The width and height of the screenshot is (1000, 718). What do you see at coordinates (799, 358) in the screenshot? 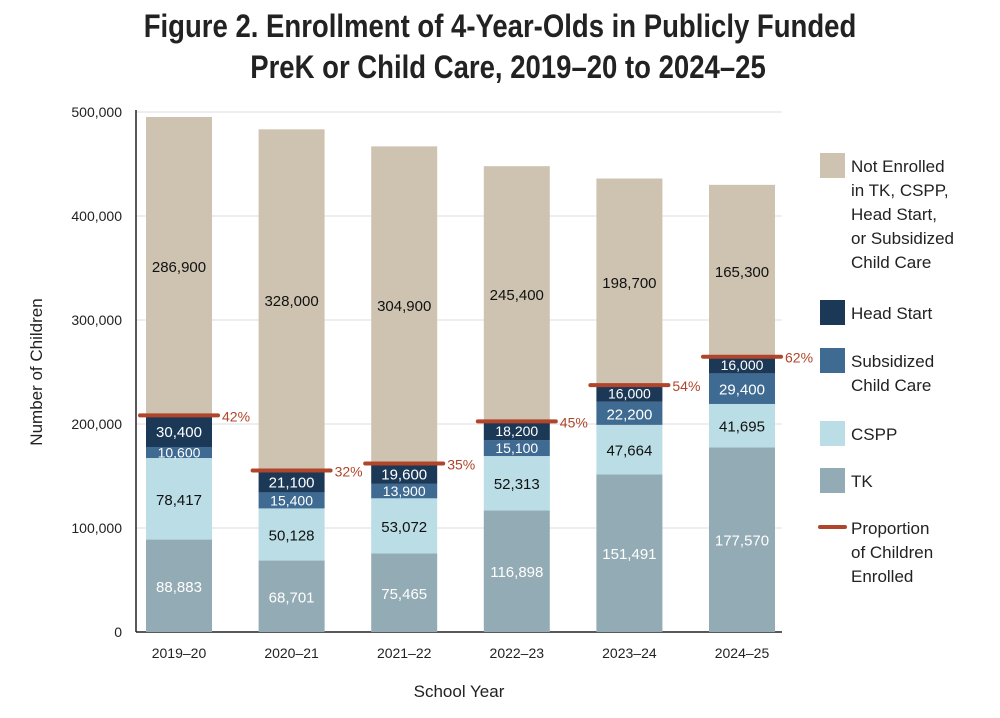
I see `proportion-label: 62%` at bounding box center [799, 358].